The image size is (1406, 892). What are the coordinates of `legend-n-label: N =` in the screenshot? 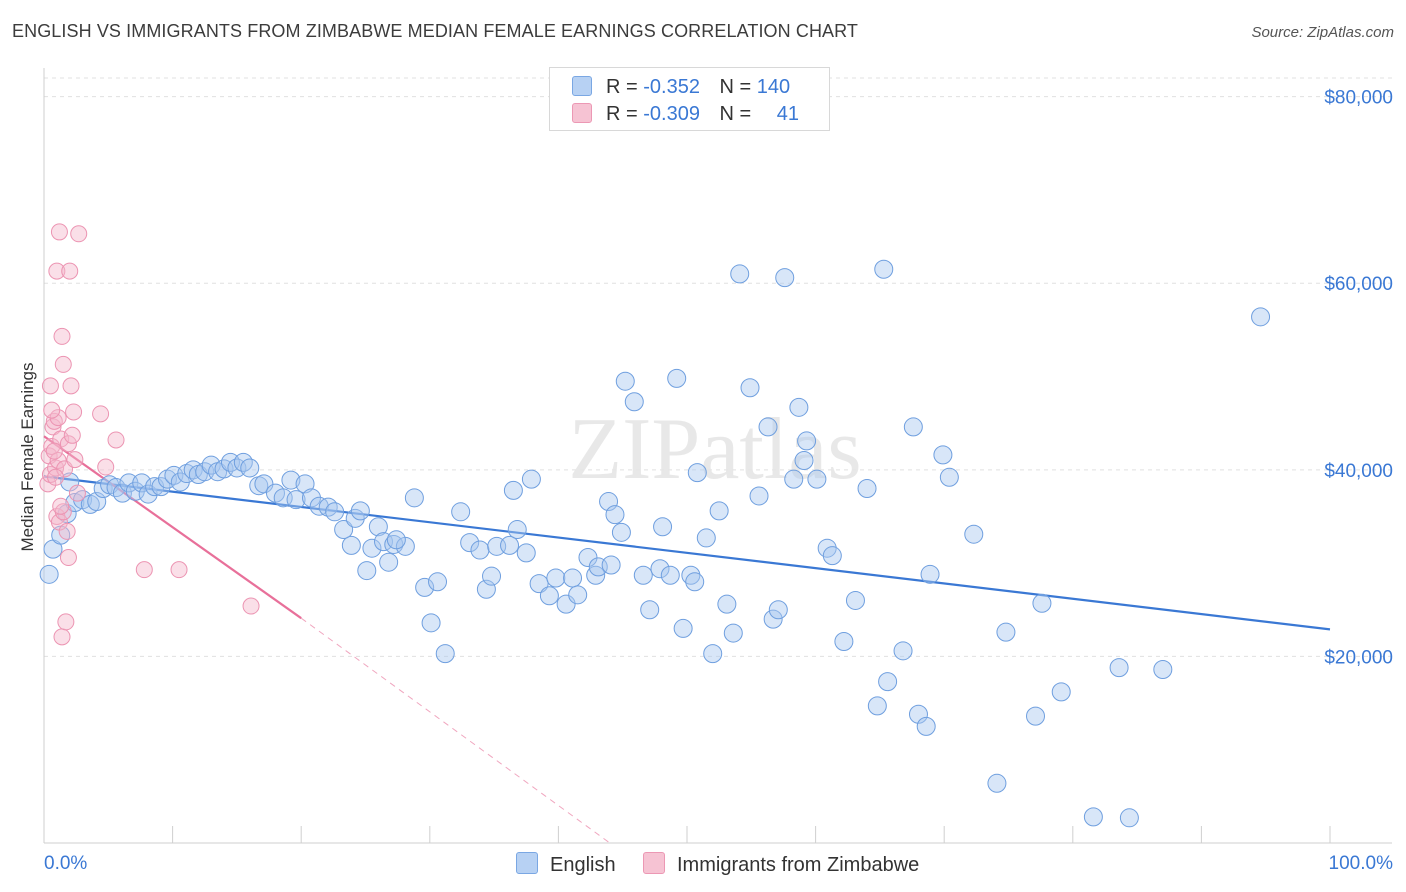 It's located at (735, 114).